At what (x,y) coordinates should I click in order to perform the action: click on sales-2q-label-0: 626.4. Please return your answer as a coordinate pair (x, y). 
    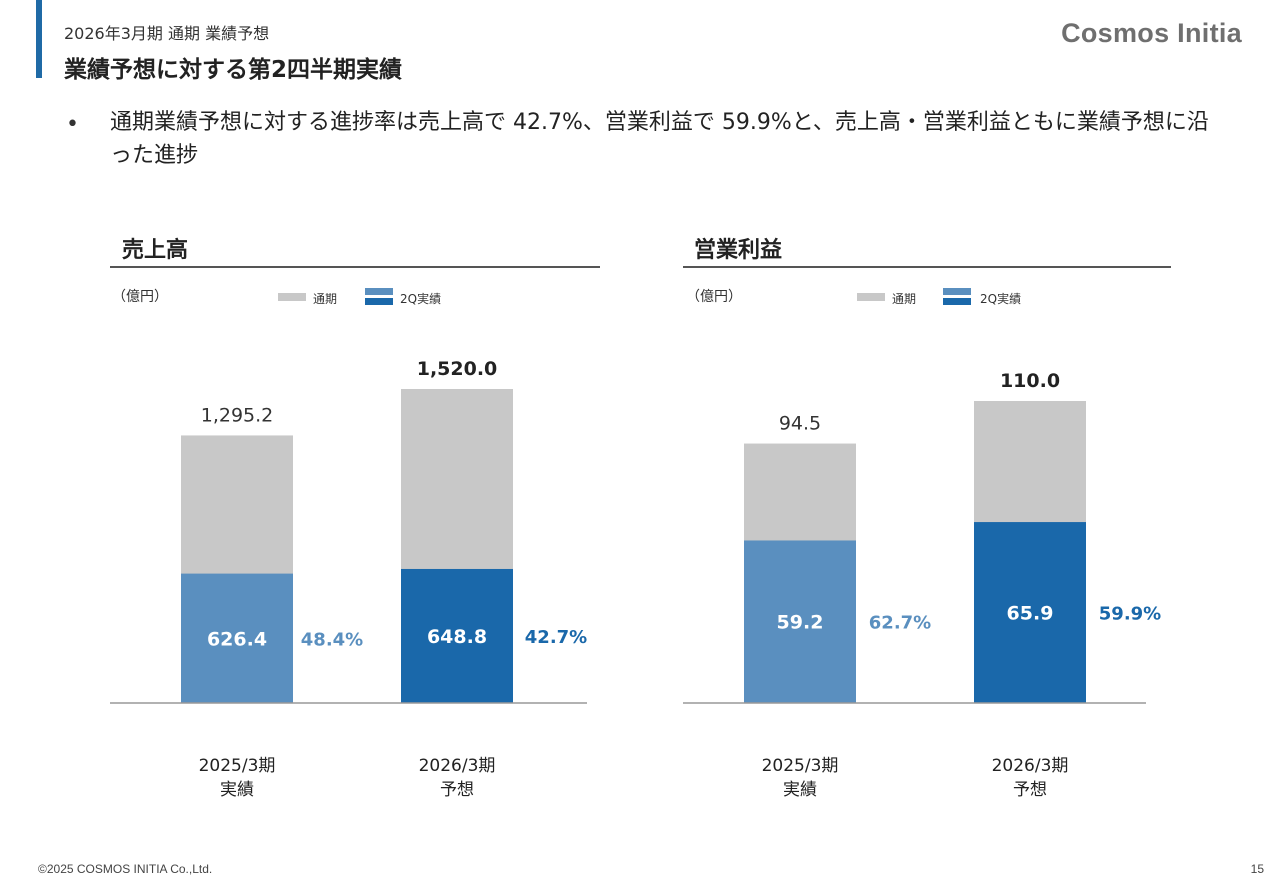
    Looking at the image, I should click on (237, 639).